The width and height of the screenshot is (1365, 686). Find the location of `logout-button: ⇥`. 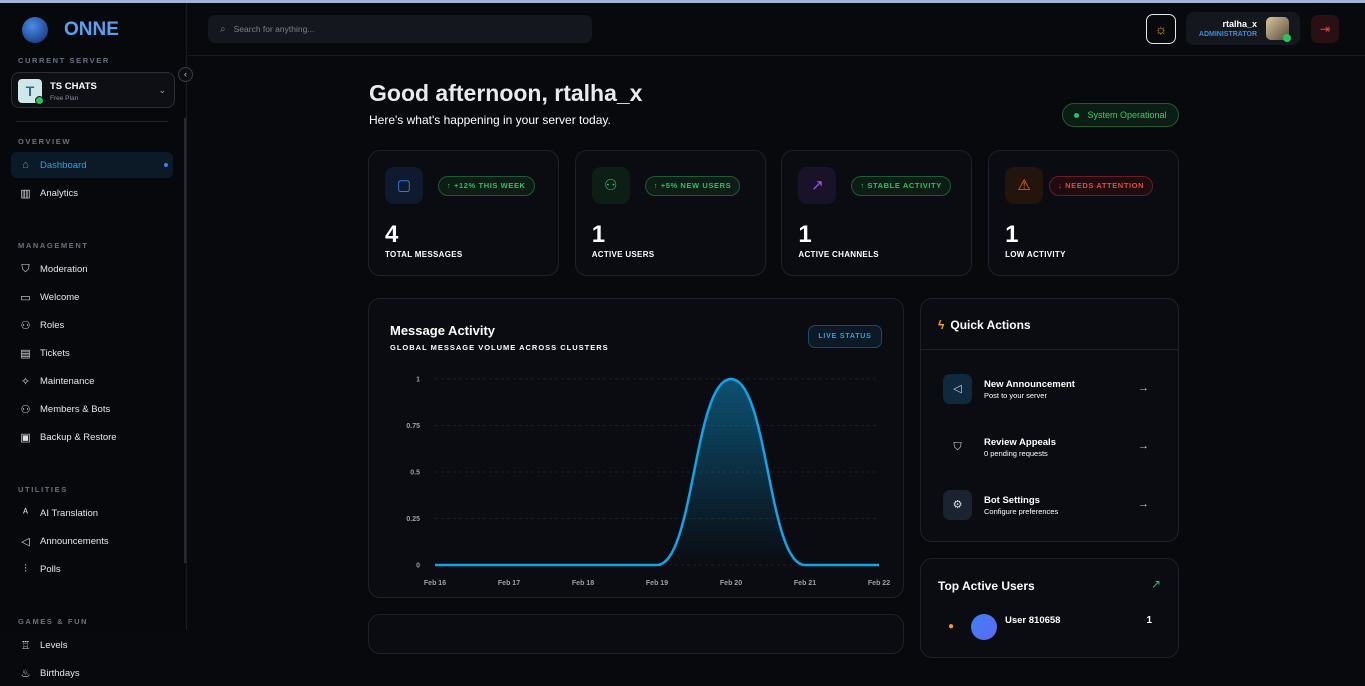

logout-button: ⇥ is located at coordinates (1325, 29).